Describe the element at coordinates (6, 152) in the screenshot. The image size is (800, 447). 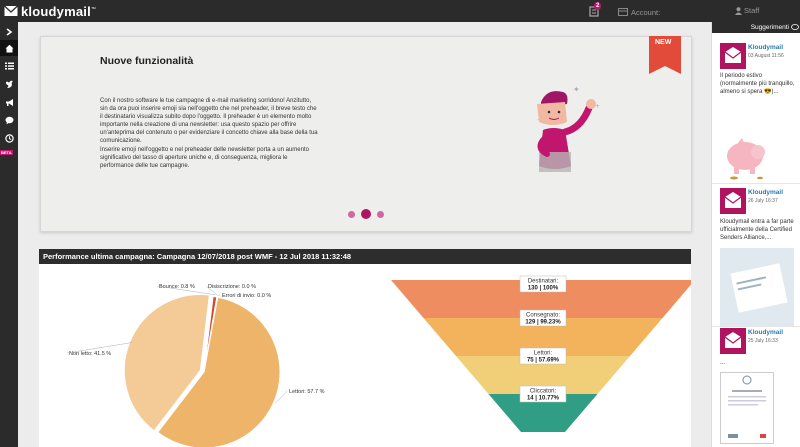
I see `beta-badge: BETA` at that location.